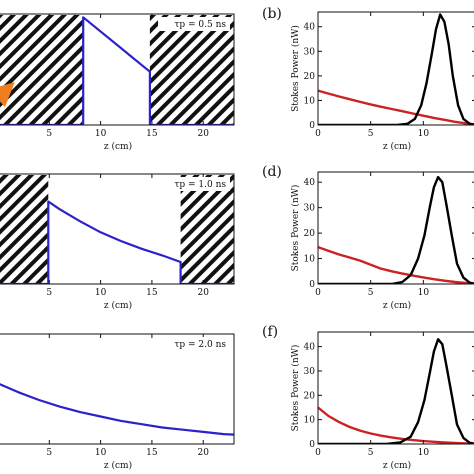 Image resolution: width=474 pixels, height=474 pixels. I want to click on tau-label: τp = 0.5 ns, so click(200, 25).